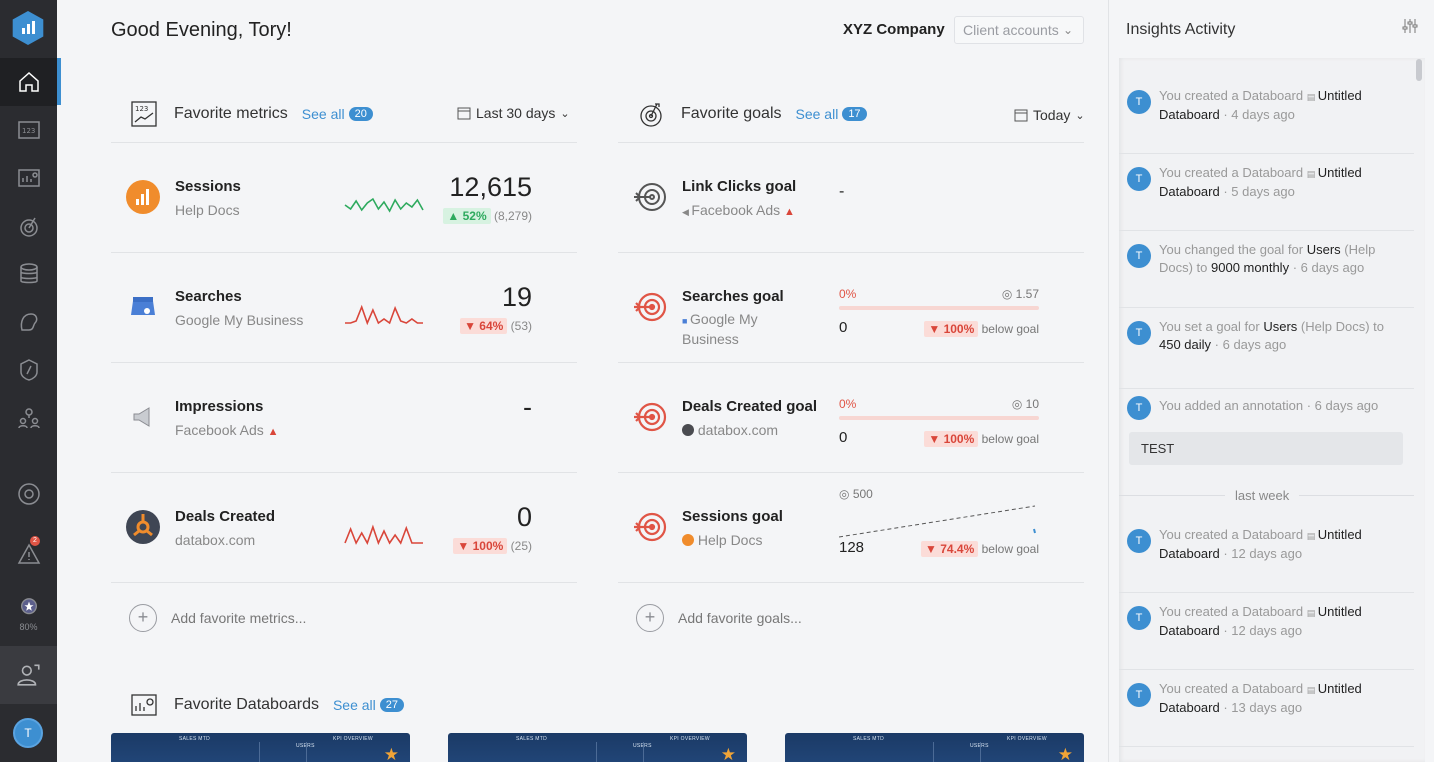  What do you see at coordinates (28, 494) in the screenshot?
I see `help-icon` at bounding box center [28, 494].